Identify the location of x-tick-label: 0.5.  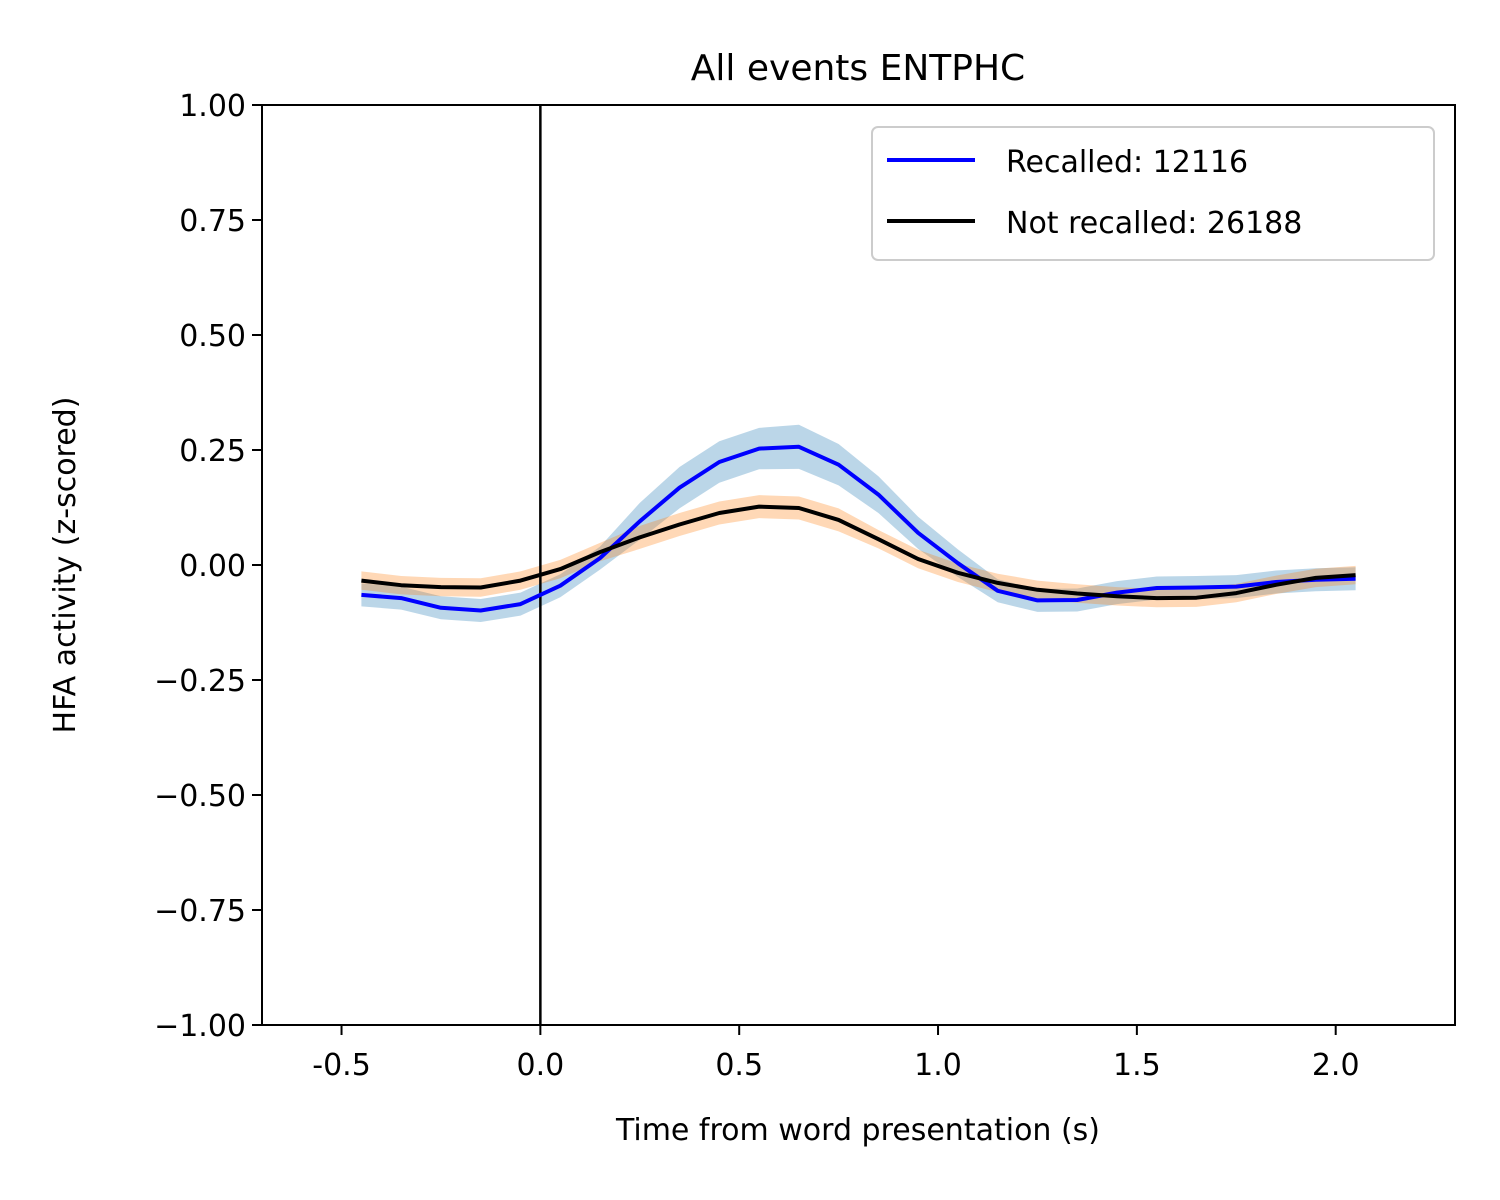
(739, 1065).